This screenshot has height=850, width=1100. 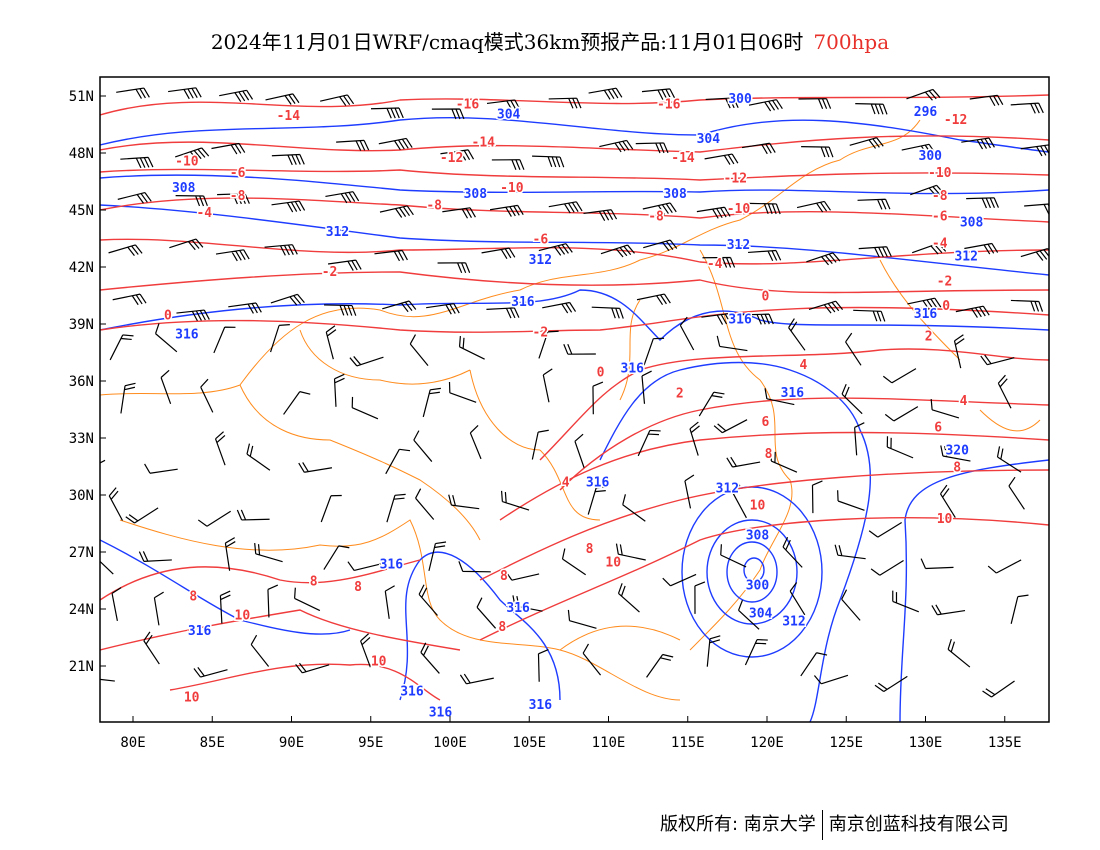 I want to click on temperature-label: -16, so click(x=468, y=105).